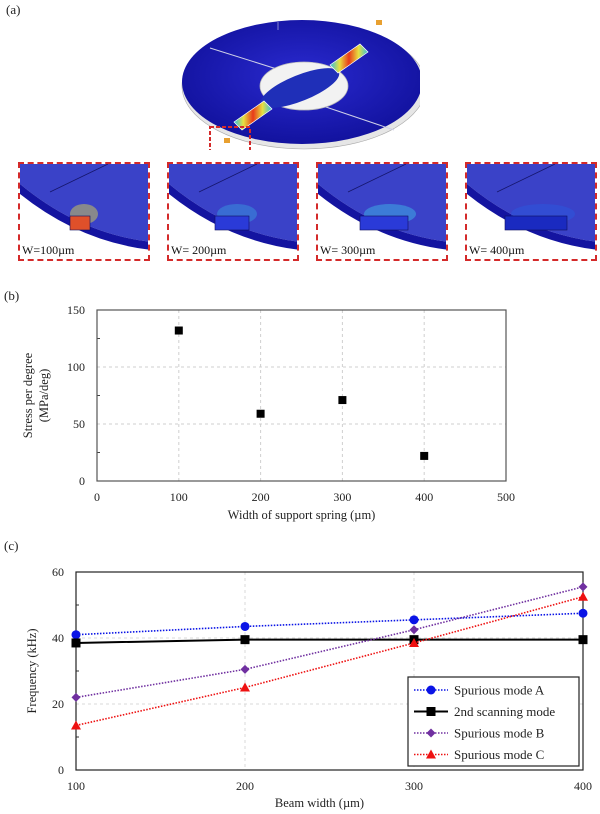  What do you see at coordinates (300, 88) in the screenshot?
I see `center-mirror` at bounding box center [300, 88].